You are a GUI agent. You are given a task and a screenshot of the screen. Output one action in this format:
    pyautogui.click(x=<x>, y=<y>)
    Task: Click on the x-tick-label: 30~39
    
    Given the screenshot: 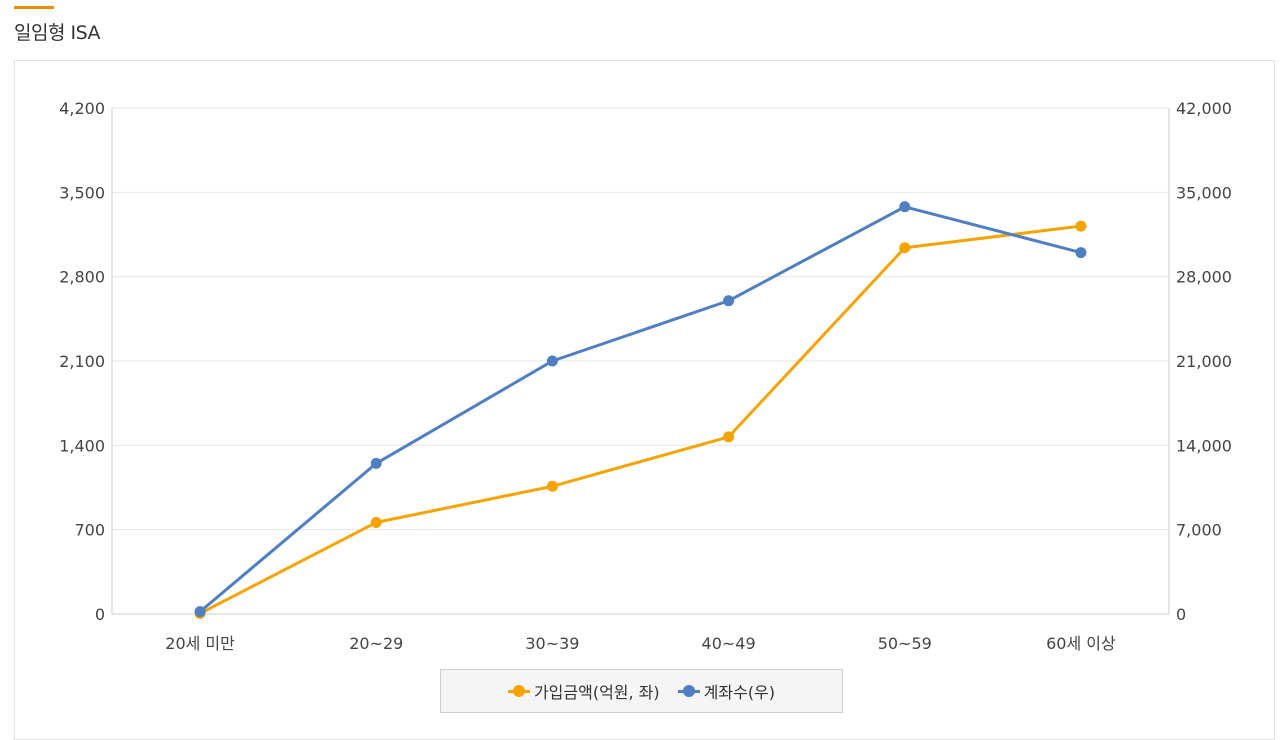 What is the action you would take?
    pyautogui.click(x=552, y=643)
    